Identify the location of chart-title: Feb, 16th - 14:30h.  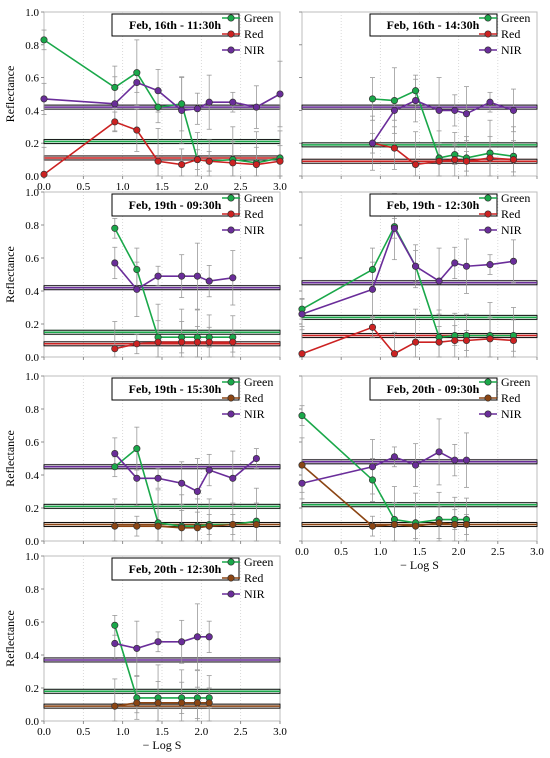
(433, 25).